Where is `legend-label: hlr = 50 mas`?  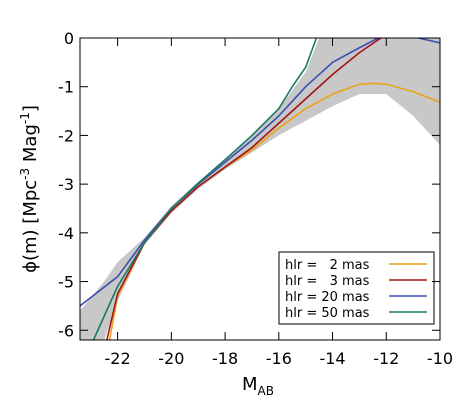 legend-label: hlr = 50 mas is located at coordinates (327, 313).